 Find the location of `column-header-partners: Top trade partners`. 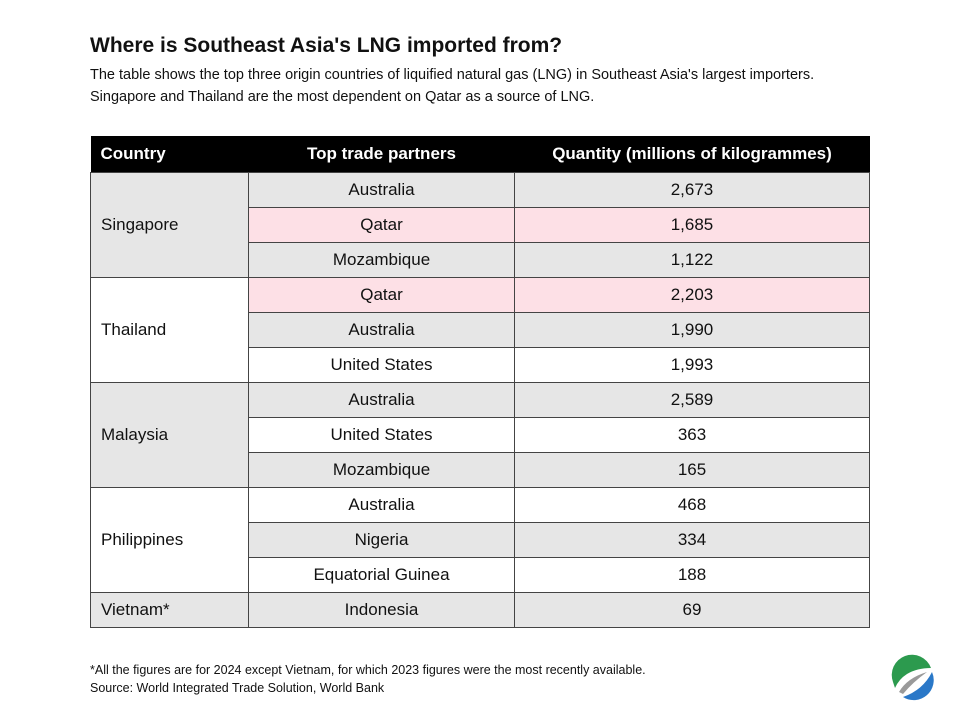

column-header-partners: Top trade partners is located at coordinates (381, 154).